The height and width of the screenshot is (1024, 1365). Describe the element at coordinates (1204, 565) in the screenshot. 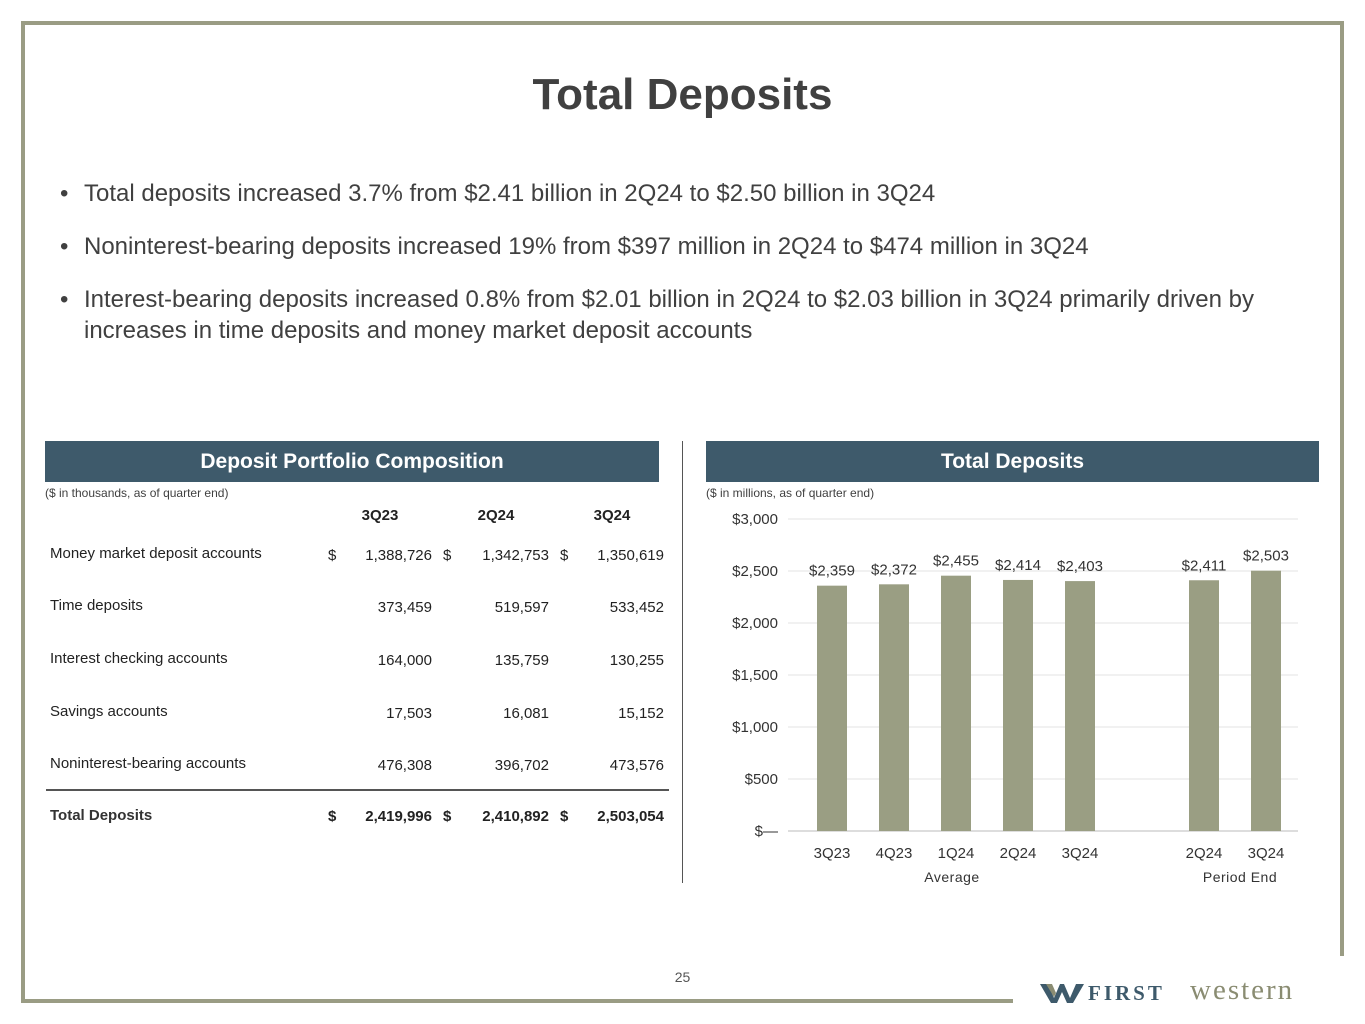

I see `bar-data-label: $2,411` at that location.